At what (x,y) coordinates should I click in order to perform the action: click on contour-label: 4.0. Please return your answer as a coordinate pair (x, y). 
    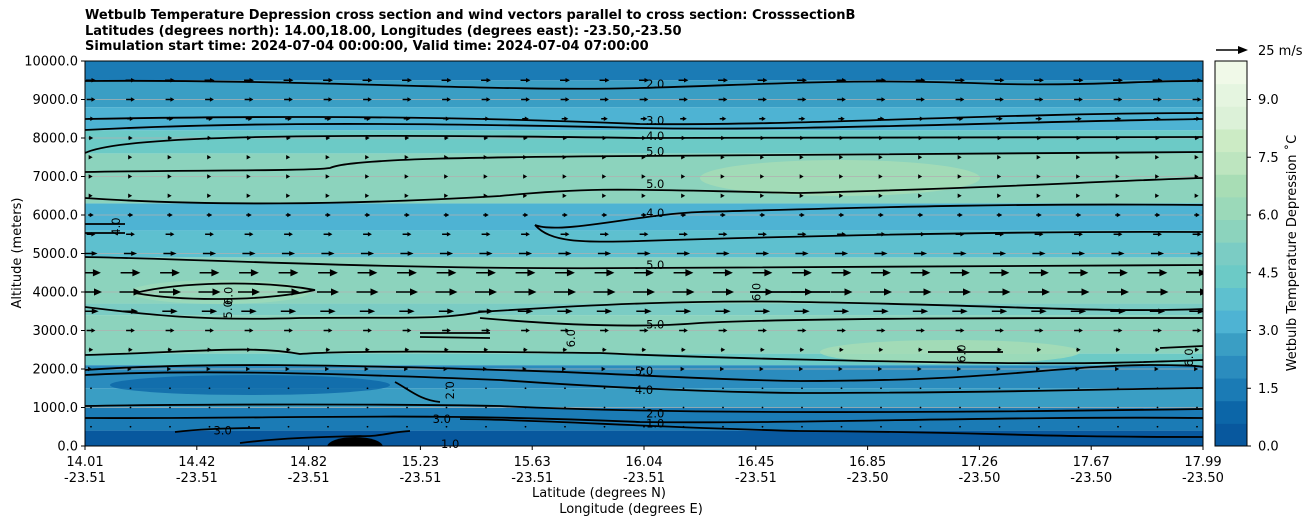
    Looking at the image, I should click on (644, 390).